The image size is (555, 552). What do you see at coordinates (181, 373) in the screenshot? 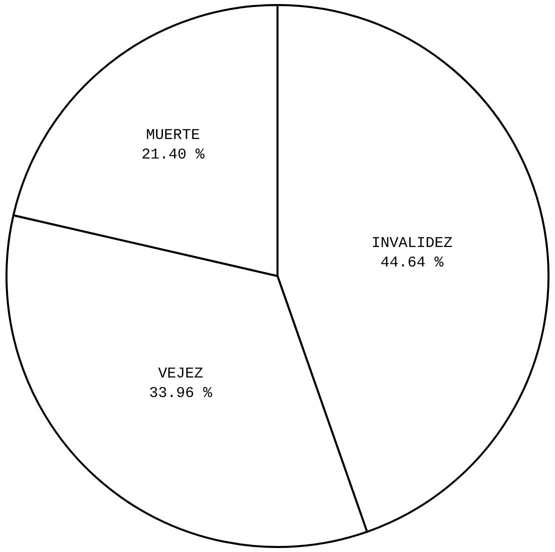
I see `slice-label: VEJEZ` at bounding box center [181, 373].